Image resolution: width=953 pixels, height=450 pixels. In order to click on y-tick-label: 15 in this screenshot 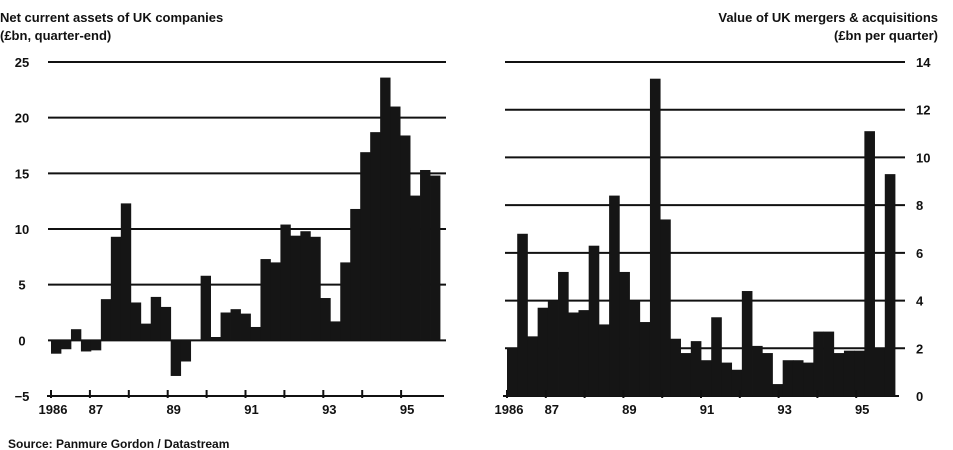, I will do `click(22, 173)`.